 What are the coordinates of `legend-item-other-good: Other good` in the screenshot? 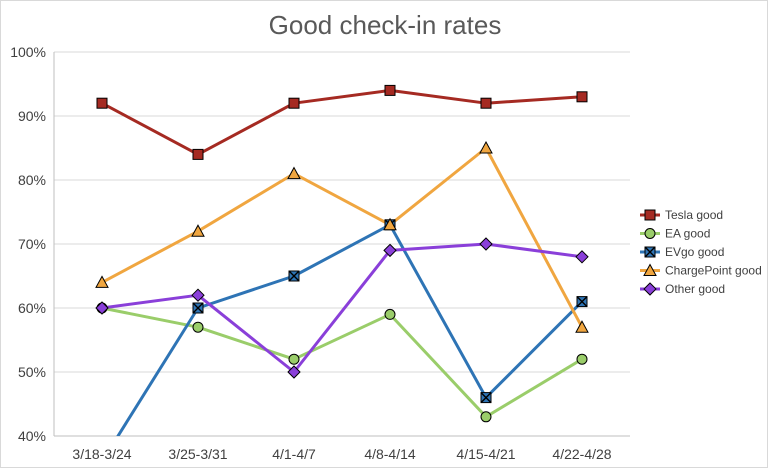 It's located at (682, 289).